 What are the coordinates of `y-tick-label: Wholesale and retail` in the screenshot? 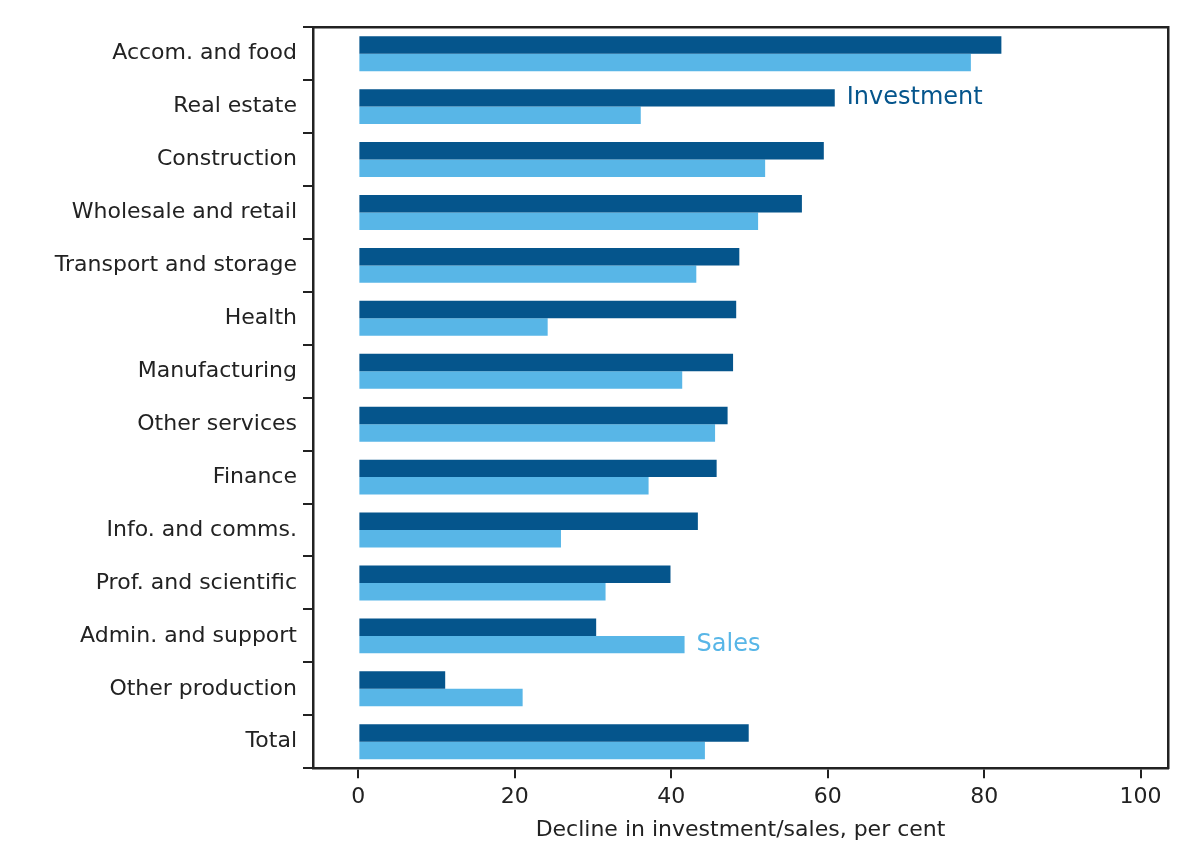 It's located at (184, 211).